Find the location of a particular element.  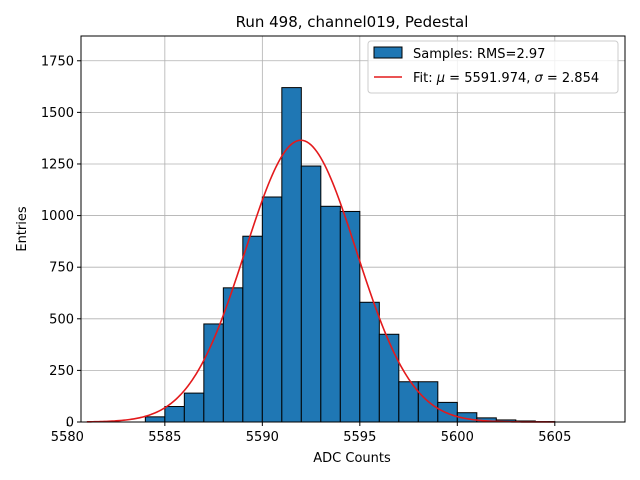

legend-fit-prefix: Fit: is located at coordinates (425, 78).